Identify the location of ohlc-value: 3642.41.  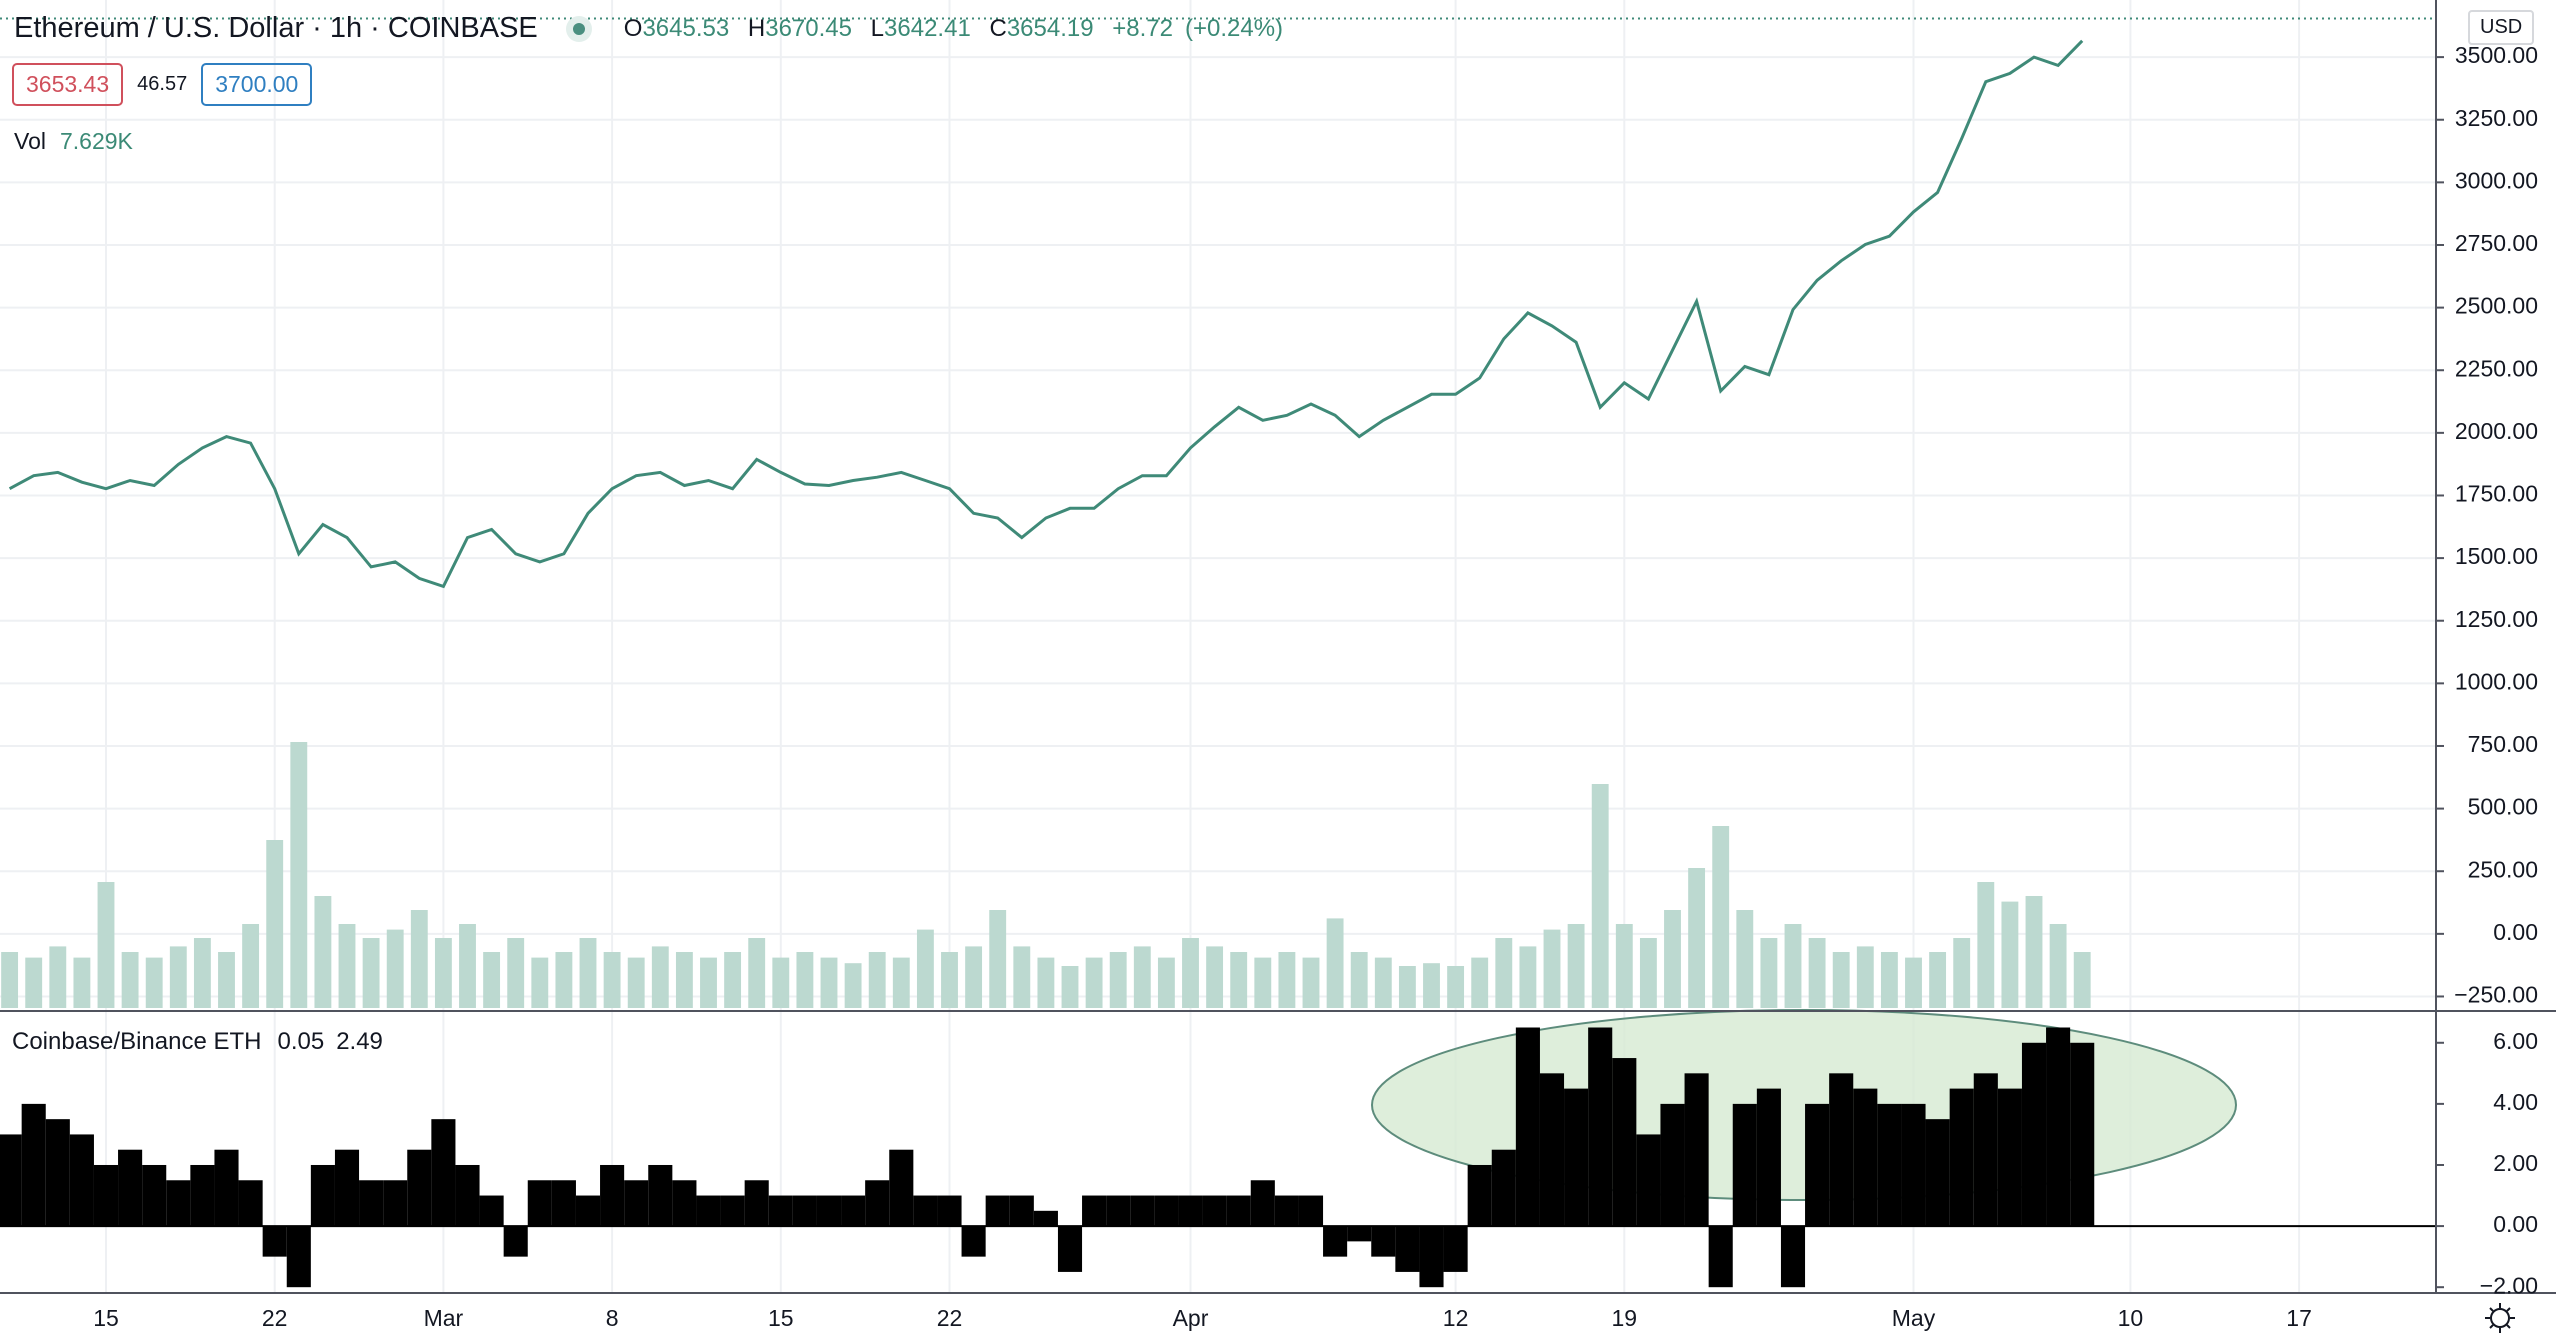
(927, 28).